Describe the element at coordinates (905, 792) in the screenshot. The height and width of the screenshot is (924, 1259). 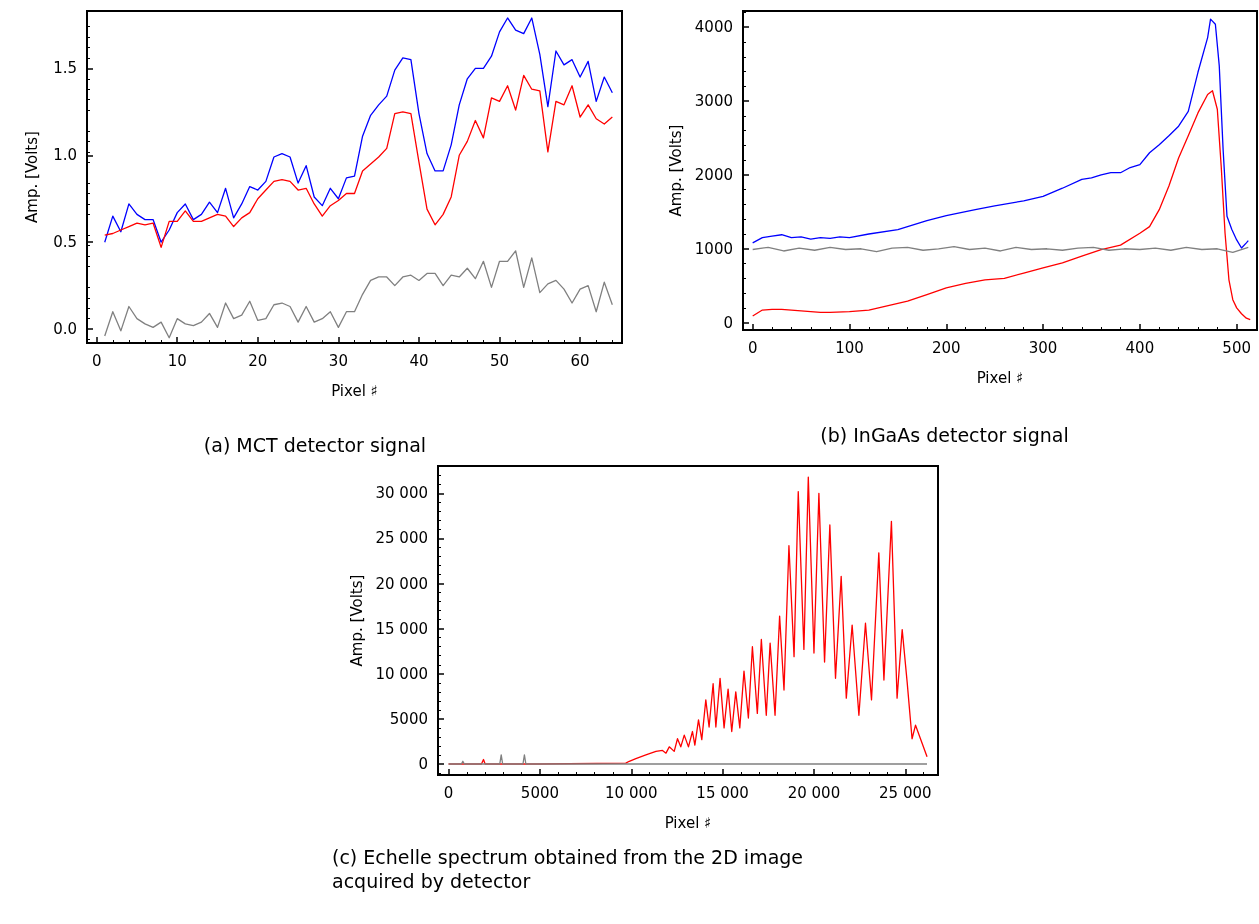
I see `x-tick-label: 25 000` at that location.